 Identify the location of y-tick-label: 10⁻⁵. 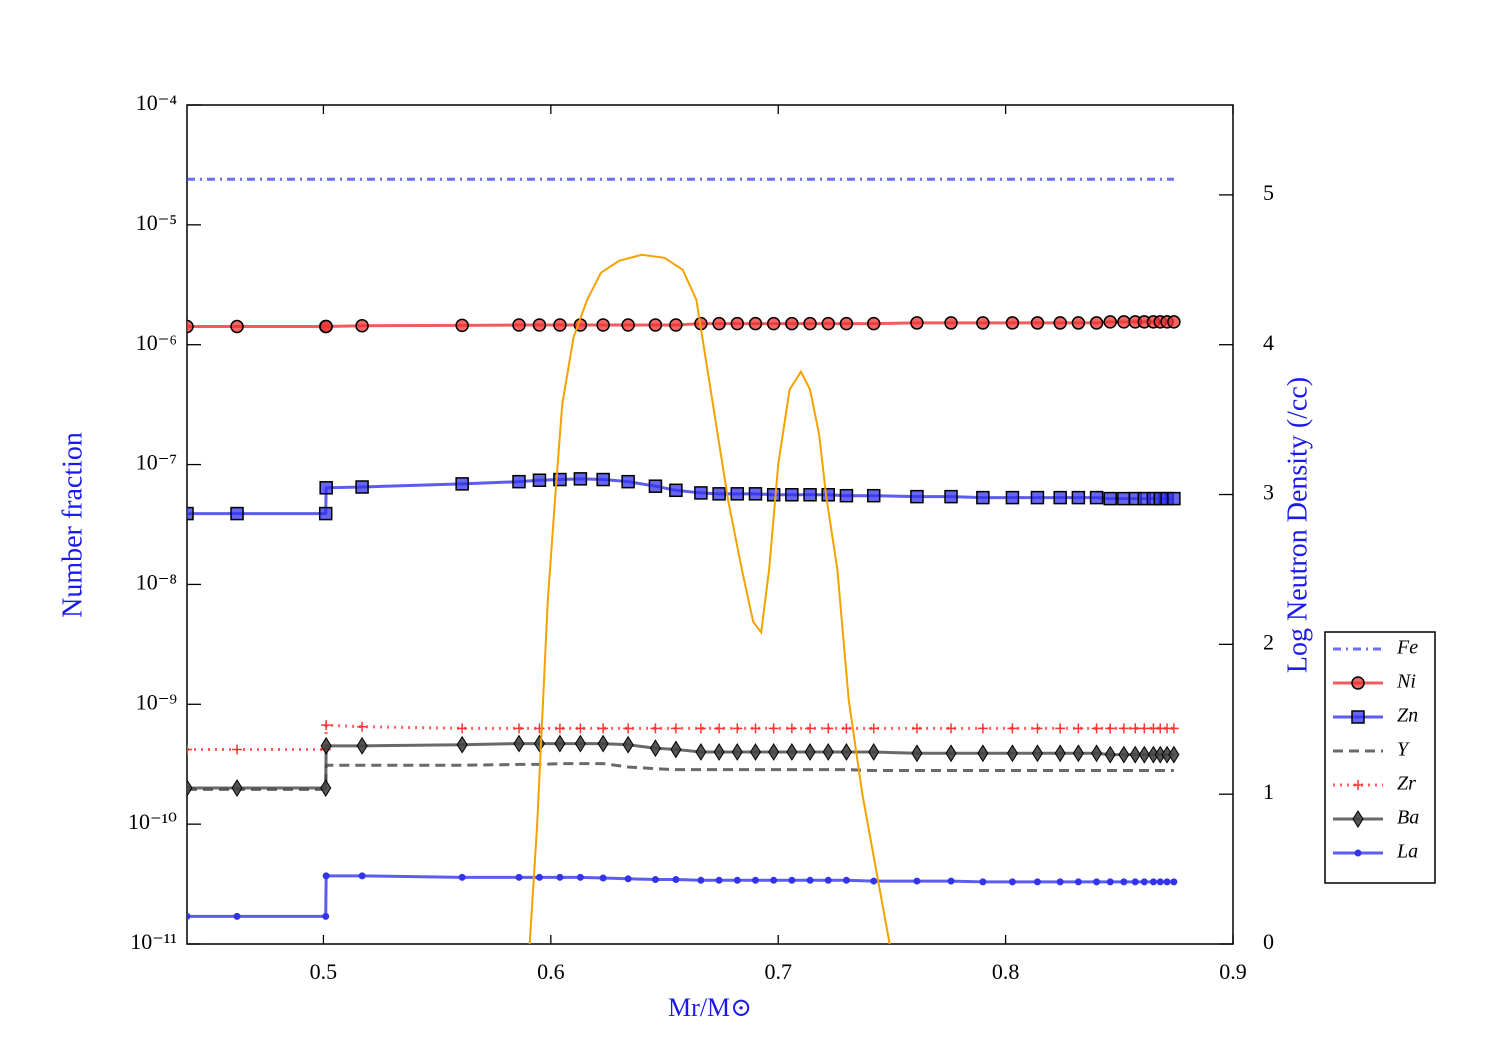
(156, 222).